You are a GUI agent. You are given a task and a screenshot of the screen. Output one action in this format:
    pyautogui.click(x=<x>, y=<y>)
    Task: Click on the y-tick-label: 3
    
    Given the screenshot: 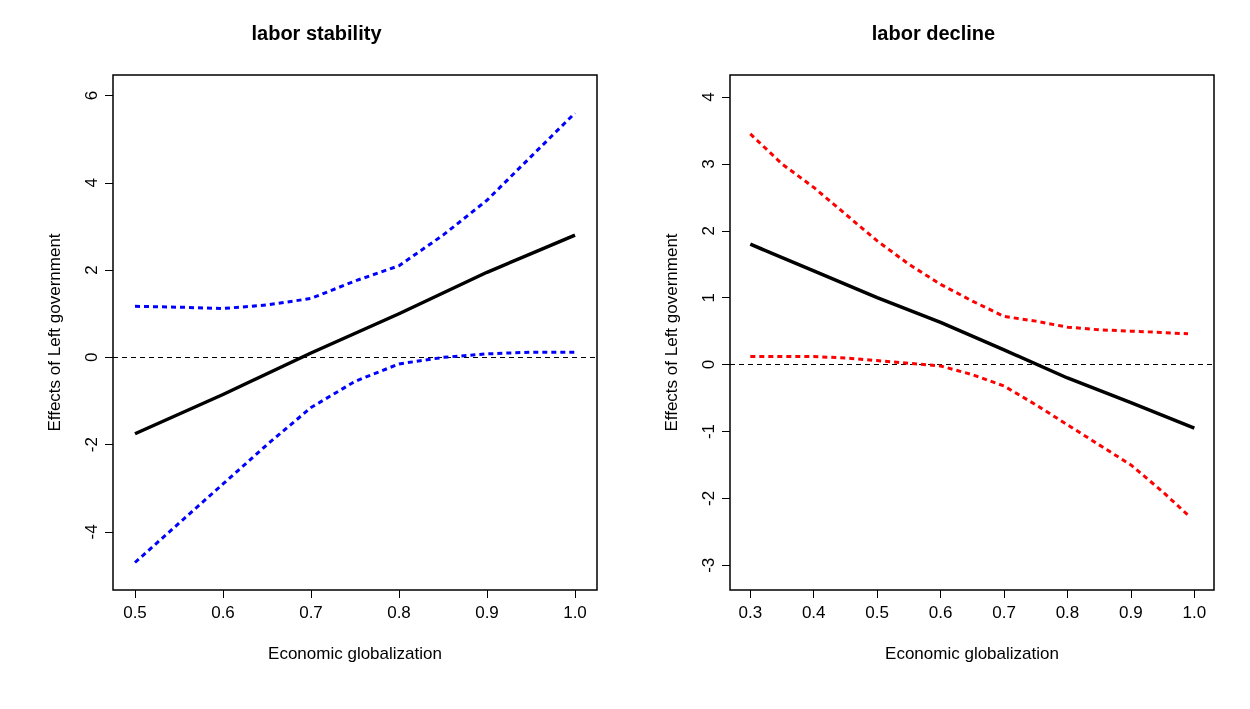 What is the action you would take?
    pyautogui.click(x=708, y=164)
    